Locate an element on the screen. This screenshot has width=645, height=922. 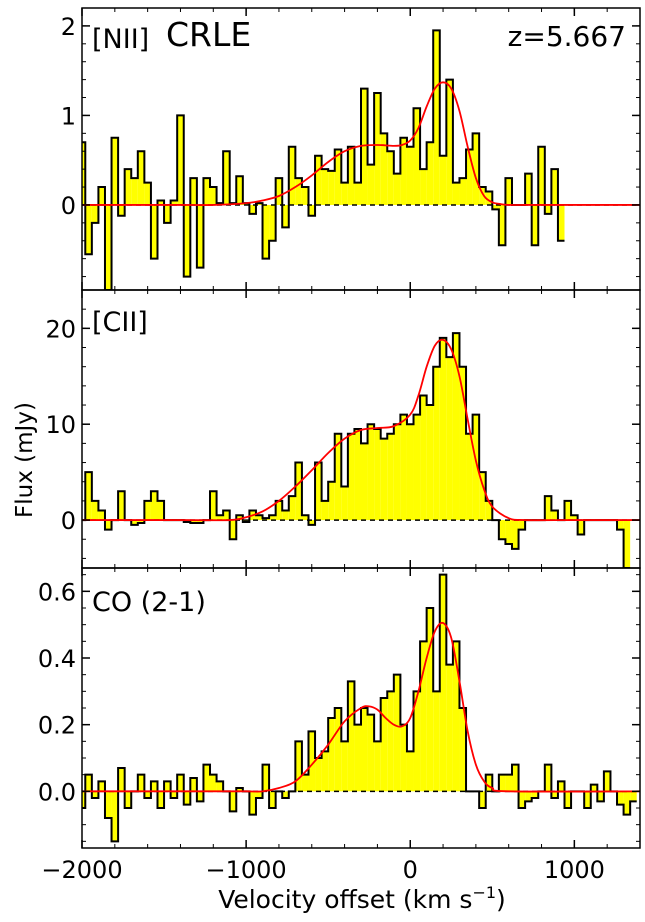
cii-ytick-label: 20 is located at coordinates (60, 329).